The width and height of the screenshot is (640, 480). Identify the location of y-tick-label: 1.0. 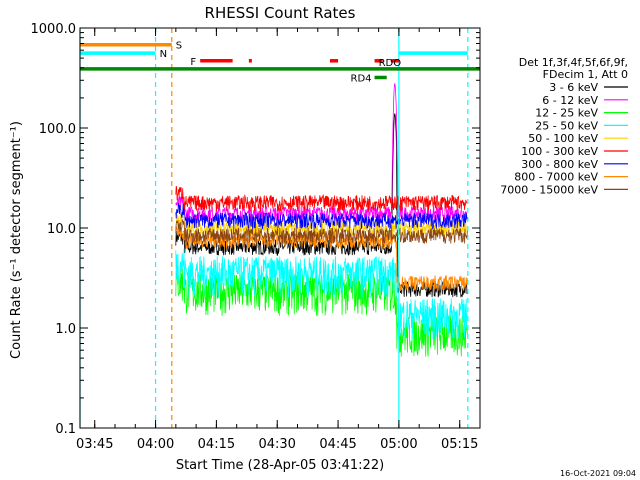
(65, 329).